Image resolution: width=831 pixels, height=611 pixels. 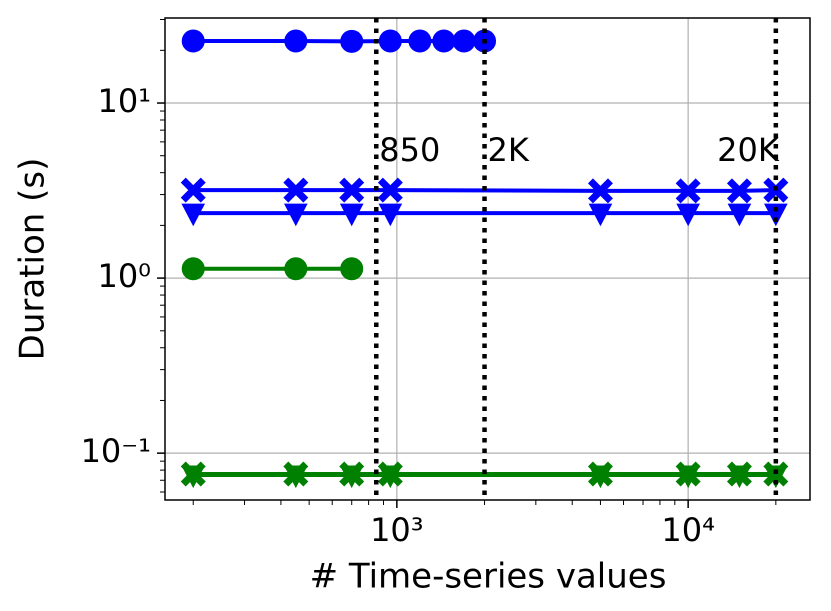 What do you see at coordinates (488, 577) in the screenshot?
I see `x-axis-label: # Time-series values` at bounding box center [488, 577].